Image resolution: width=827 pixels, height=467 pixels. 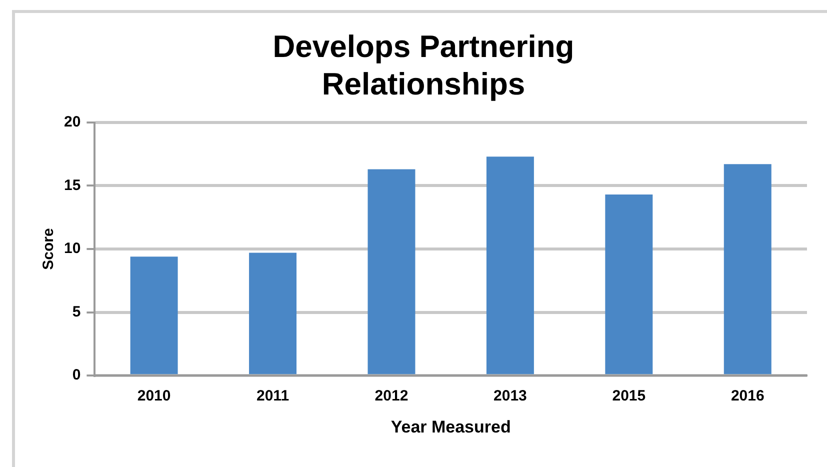 What do you see at coordinates (72, 249) in the screenshot?
I see `y-tick-label: 10` at bounding box center [72, 249].